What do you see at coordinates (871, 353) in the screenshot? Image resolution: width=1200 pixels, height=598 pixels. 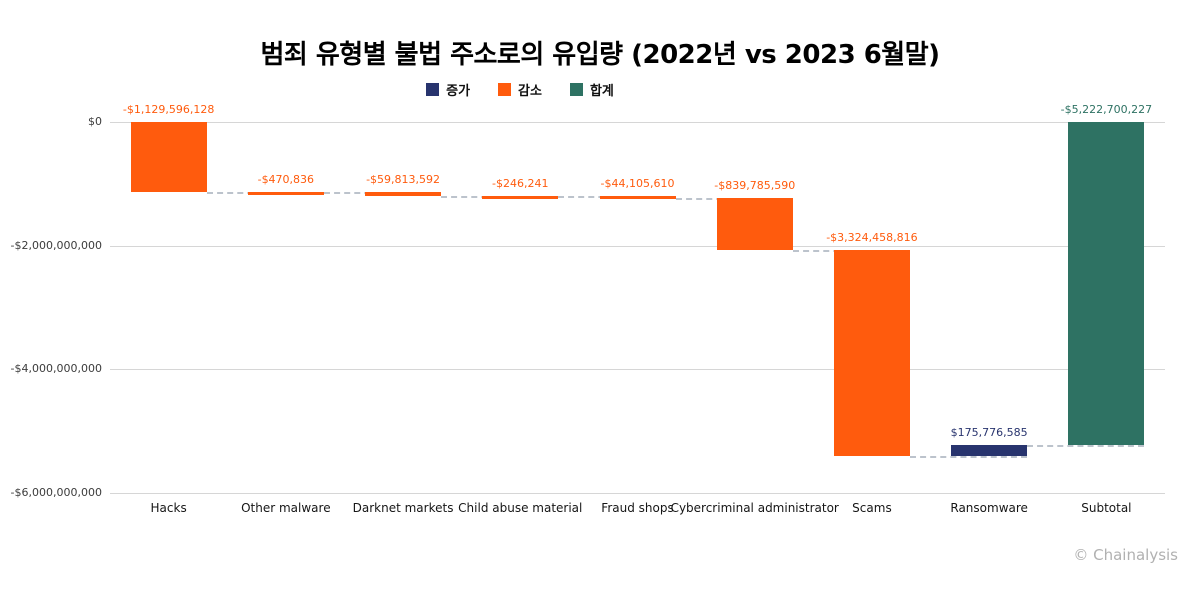 I see `bar-scams` at bounding box center [871, 353].